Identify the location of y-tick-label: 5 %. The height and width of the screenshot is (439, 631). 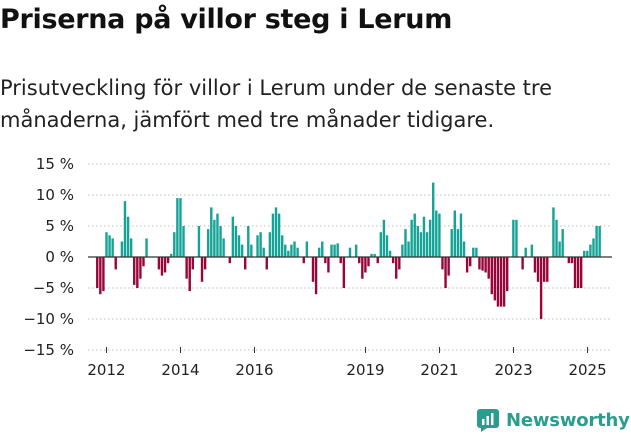
(59, 226).